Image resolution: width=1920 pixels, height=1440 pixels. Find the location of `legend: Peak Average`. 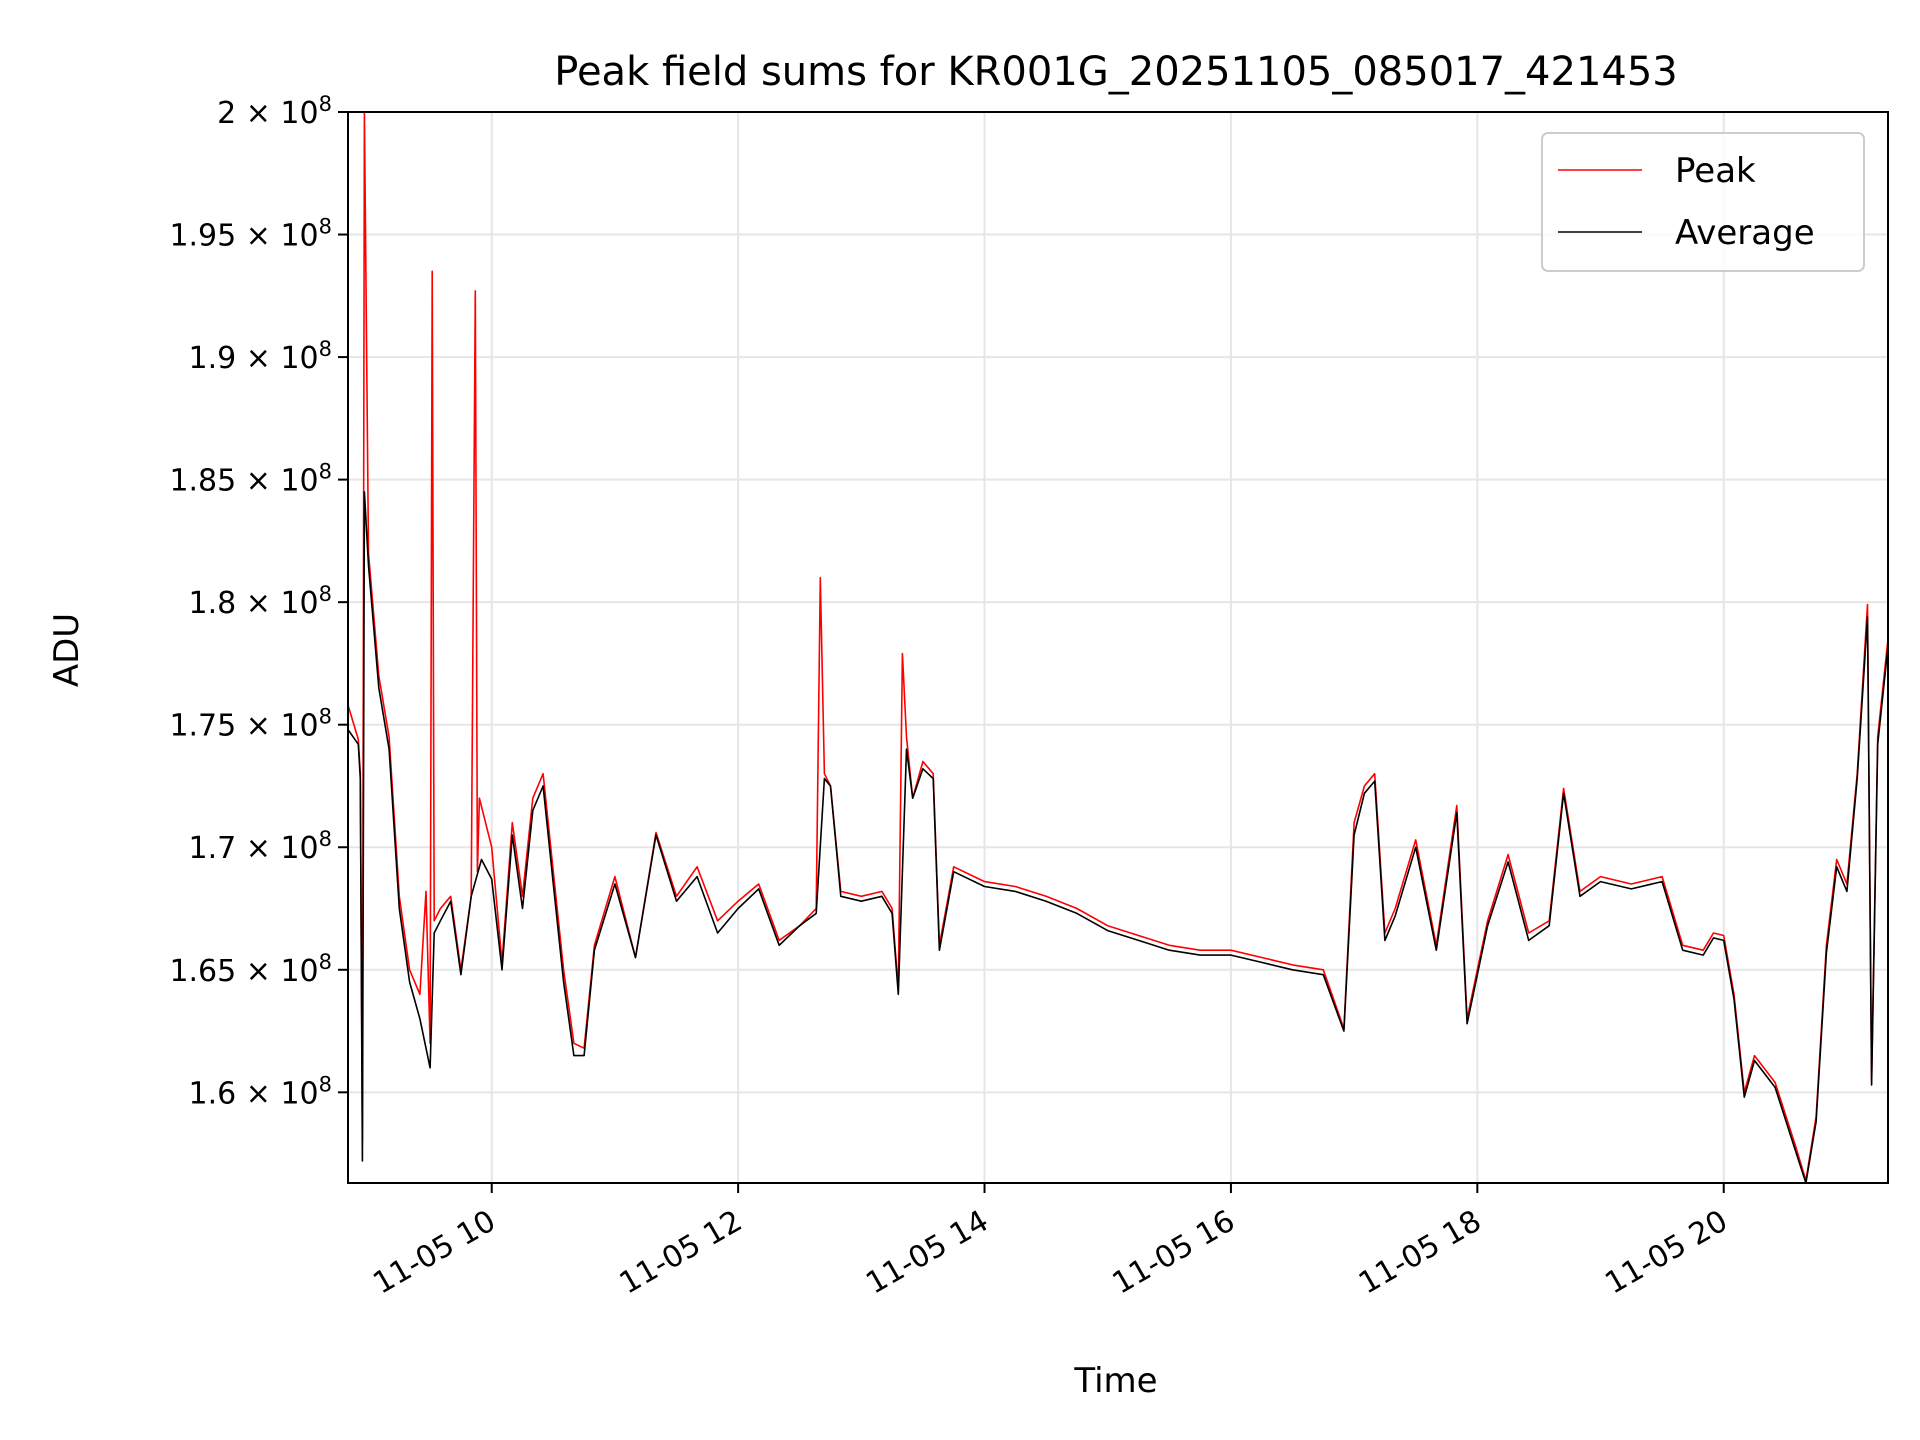

legend: Peak Average is located at coordinates (1703, 202).